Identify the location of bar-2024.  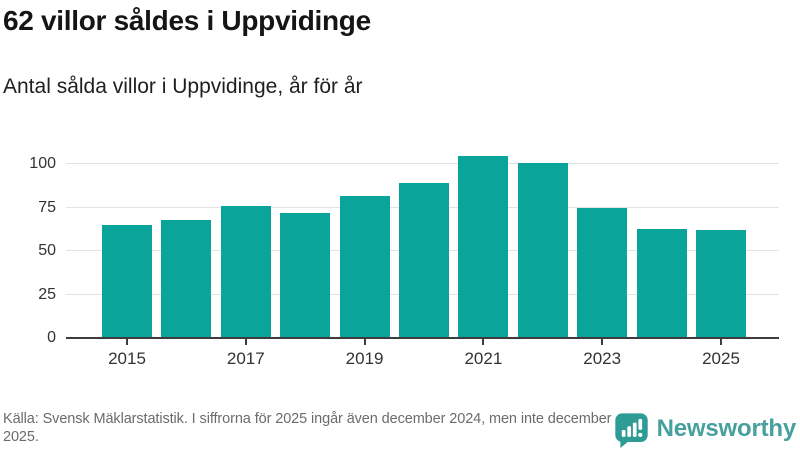
(661, 283).